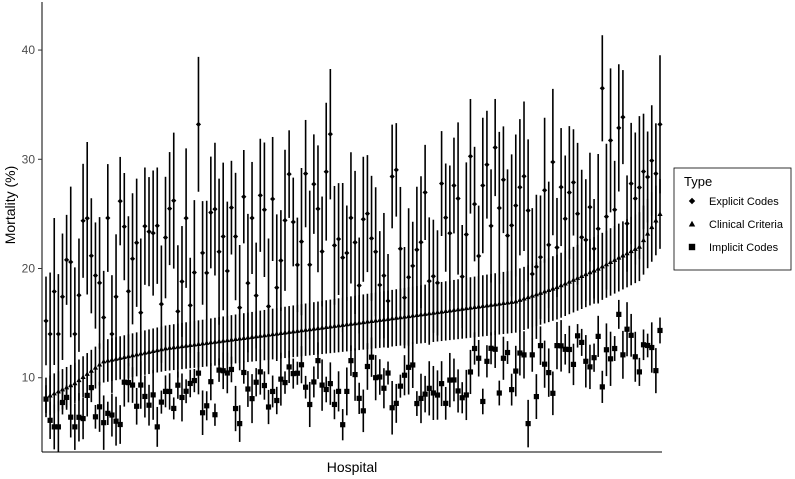 The width and height of the screenshot is (795, 479). Describe the element at coordinates (732, 219) in the screenshot. I see `legend-box` at that location.